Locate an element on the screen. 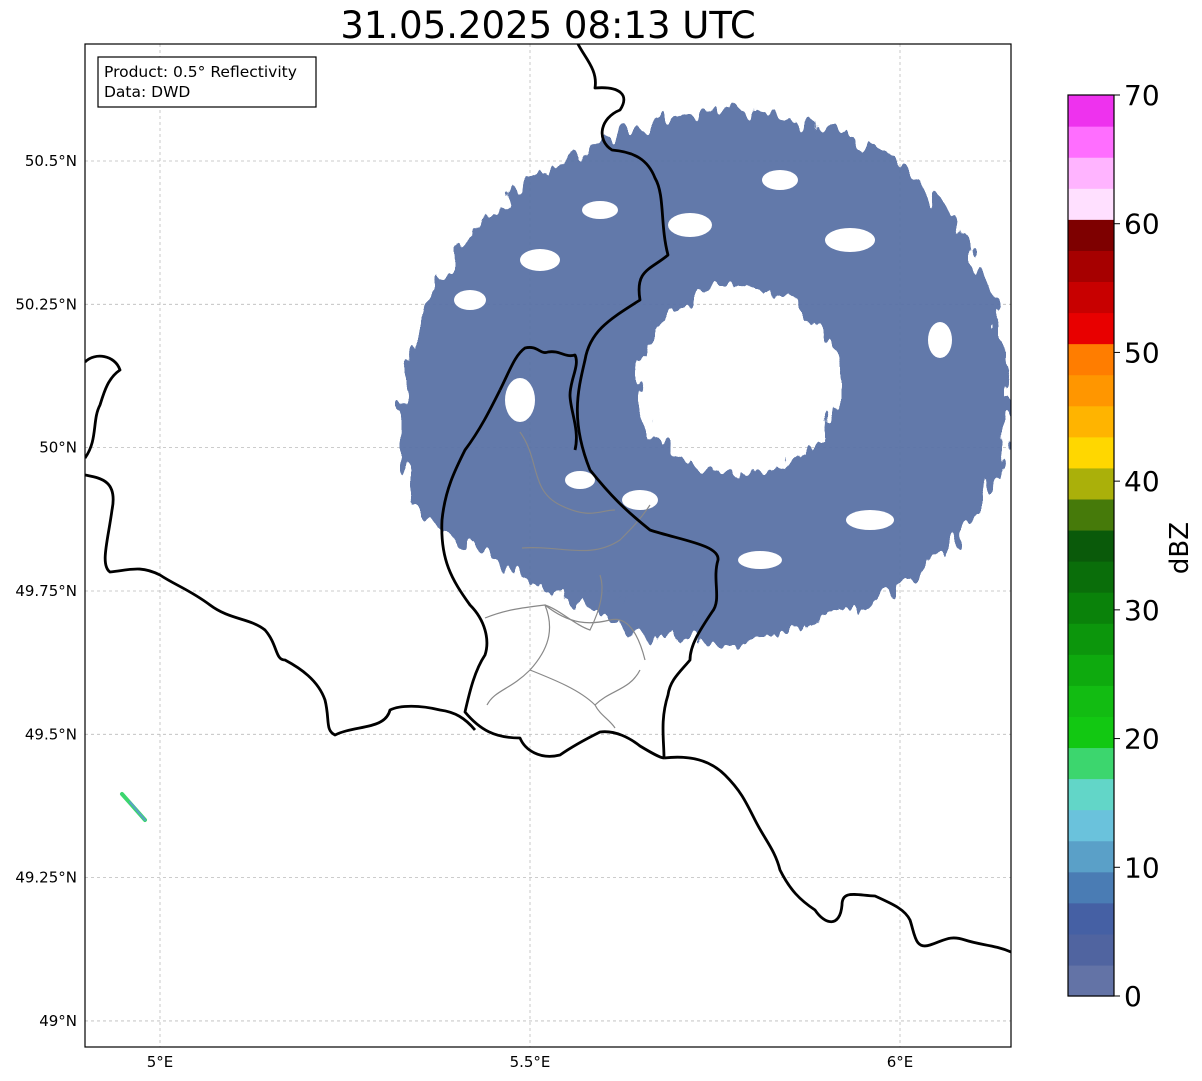 The width and height of the screenshot is (1202, 1081). lon-tick-label: 5.5°E is located at coordinates (530, 1062).